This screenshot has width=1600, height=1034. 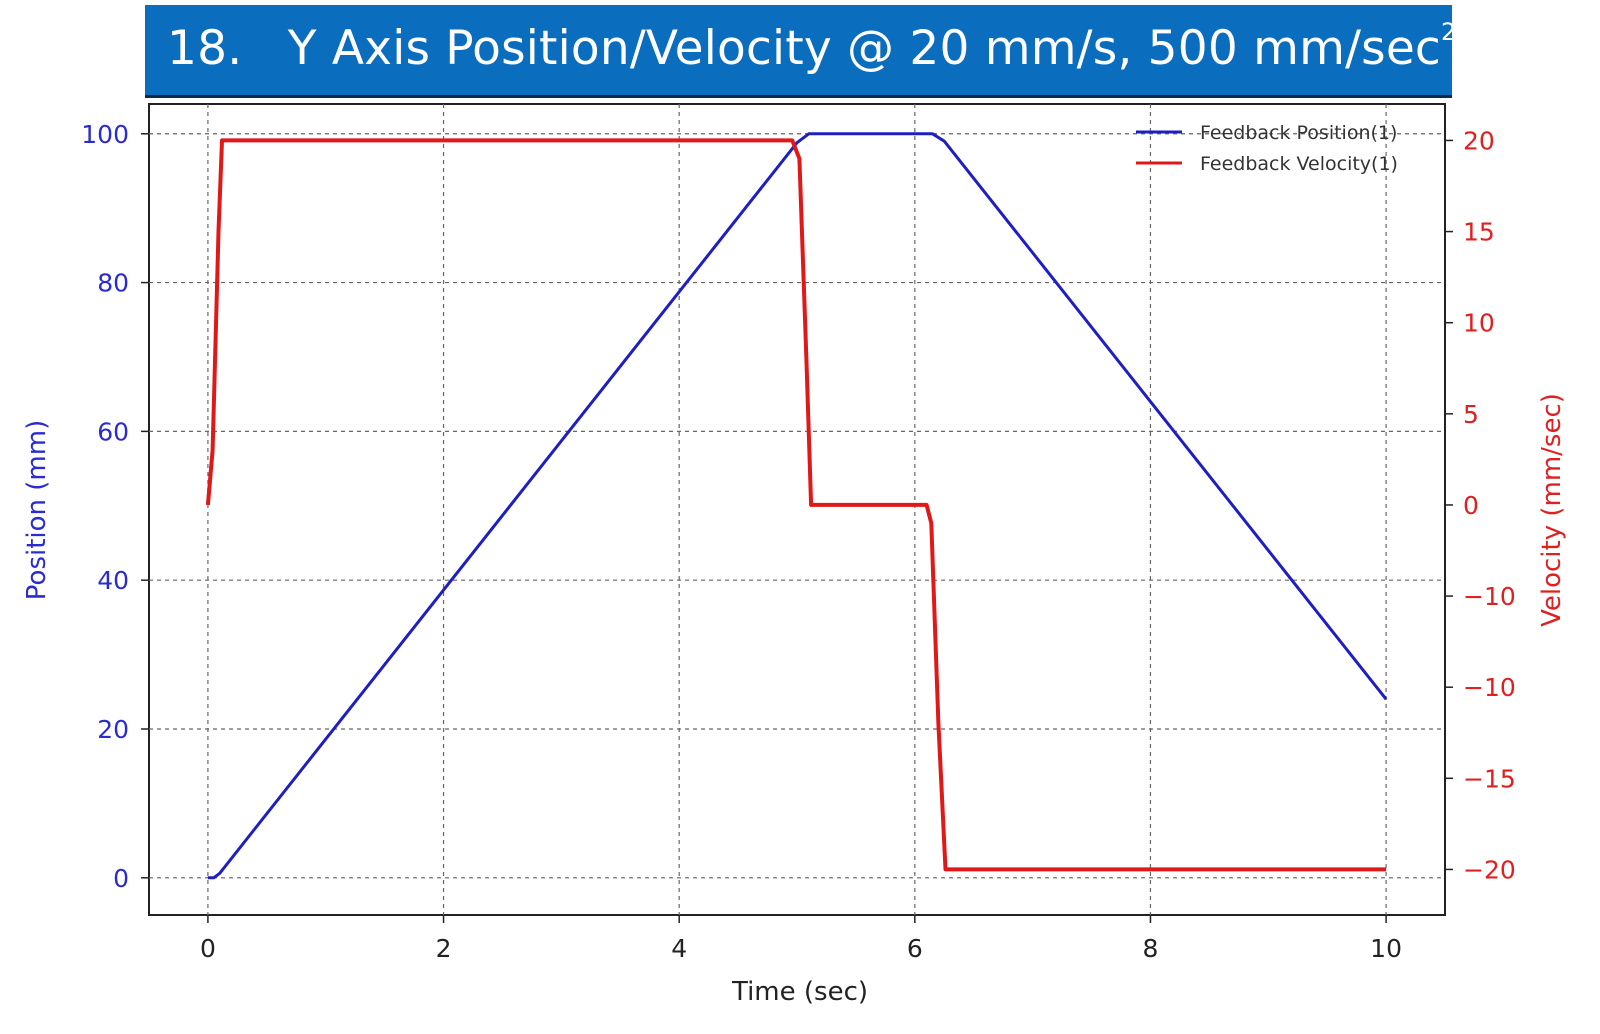 I want to click on title-superscript: 2, so click(x=1448, y=32).